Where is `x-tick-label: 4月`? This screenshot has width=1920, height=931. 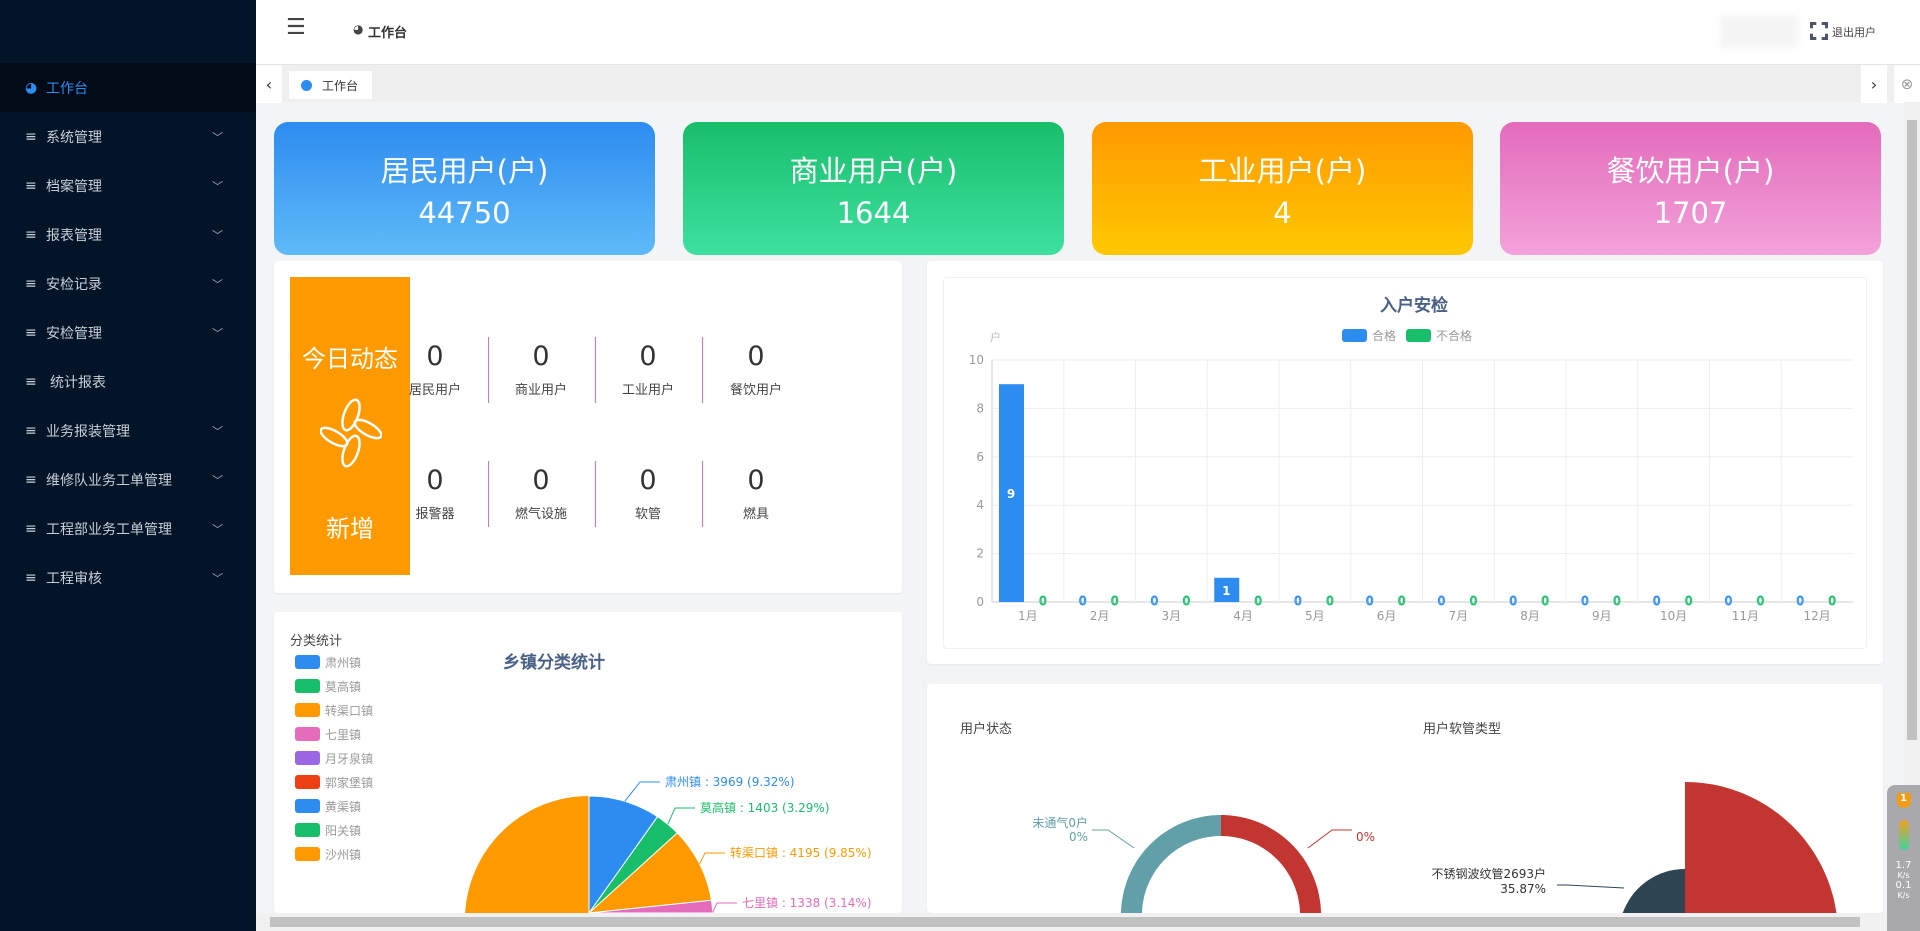 x-tick-label: 4月 is located at coordinates (1243, 616).